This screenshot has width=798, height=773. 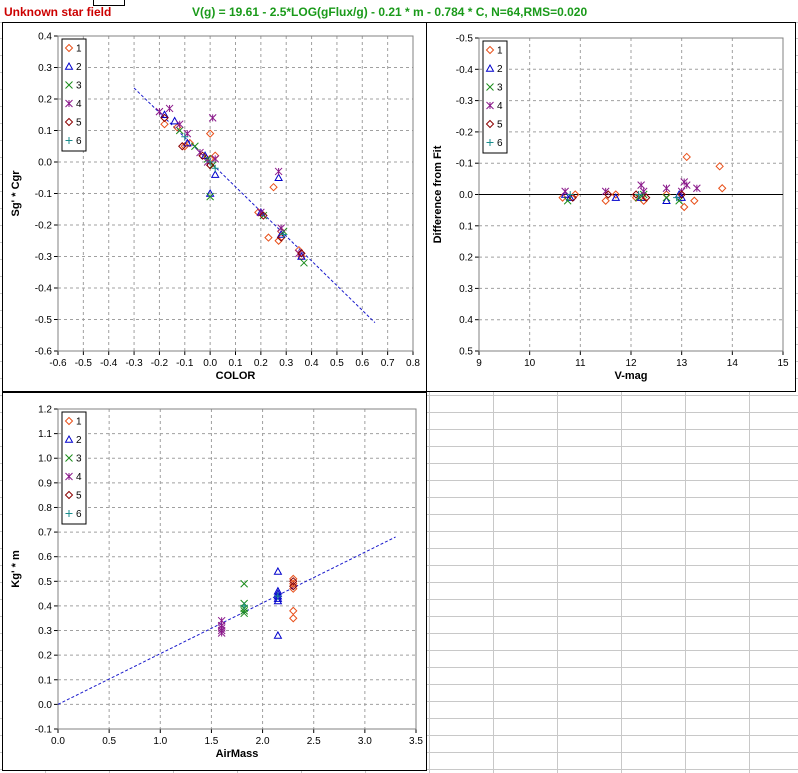 I want to click on y-tick-label: 0.7, so click(x=45, y=533).